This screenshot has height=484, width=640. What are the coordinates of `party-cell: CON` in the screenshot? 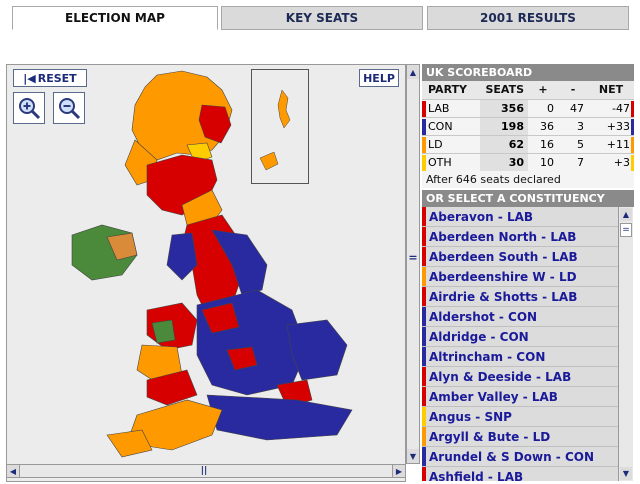 It's located at (451, 126).